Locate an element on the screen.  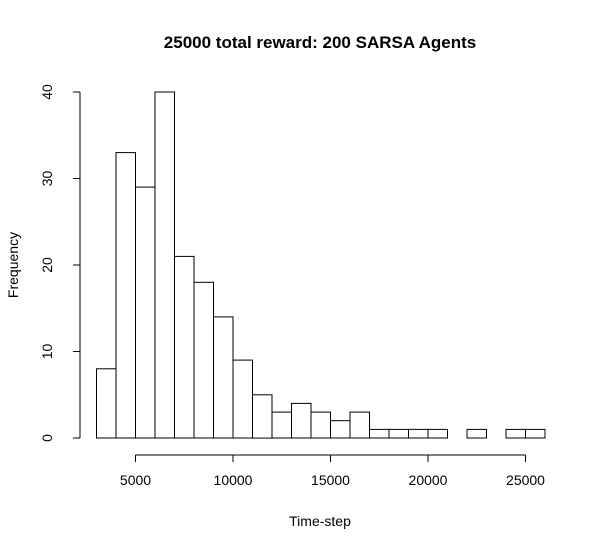
x-tick-label-2: 15000 is located at coordinates (330, 480).